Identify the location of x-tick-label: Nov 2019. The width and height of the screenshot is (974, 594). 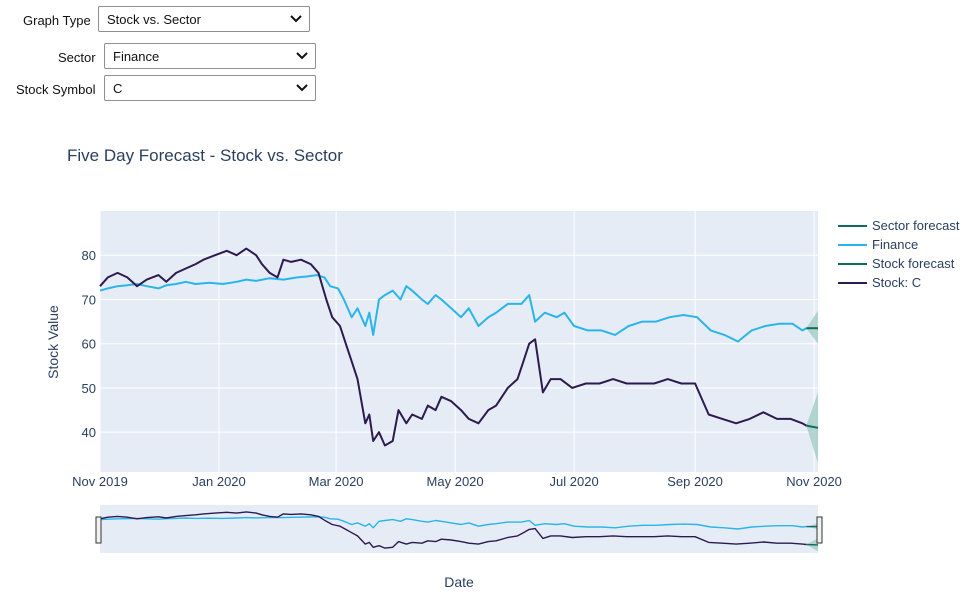
(100, 481).